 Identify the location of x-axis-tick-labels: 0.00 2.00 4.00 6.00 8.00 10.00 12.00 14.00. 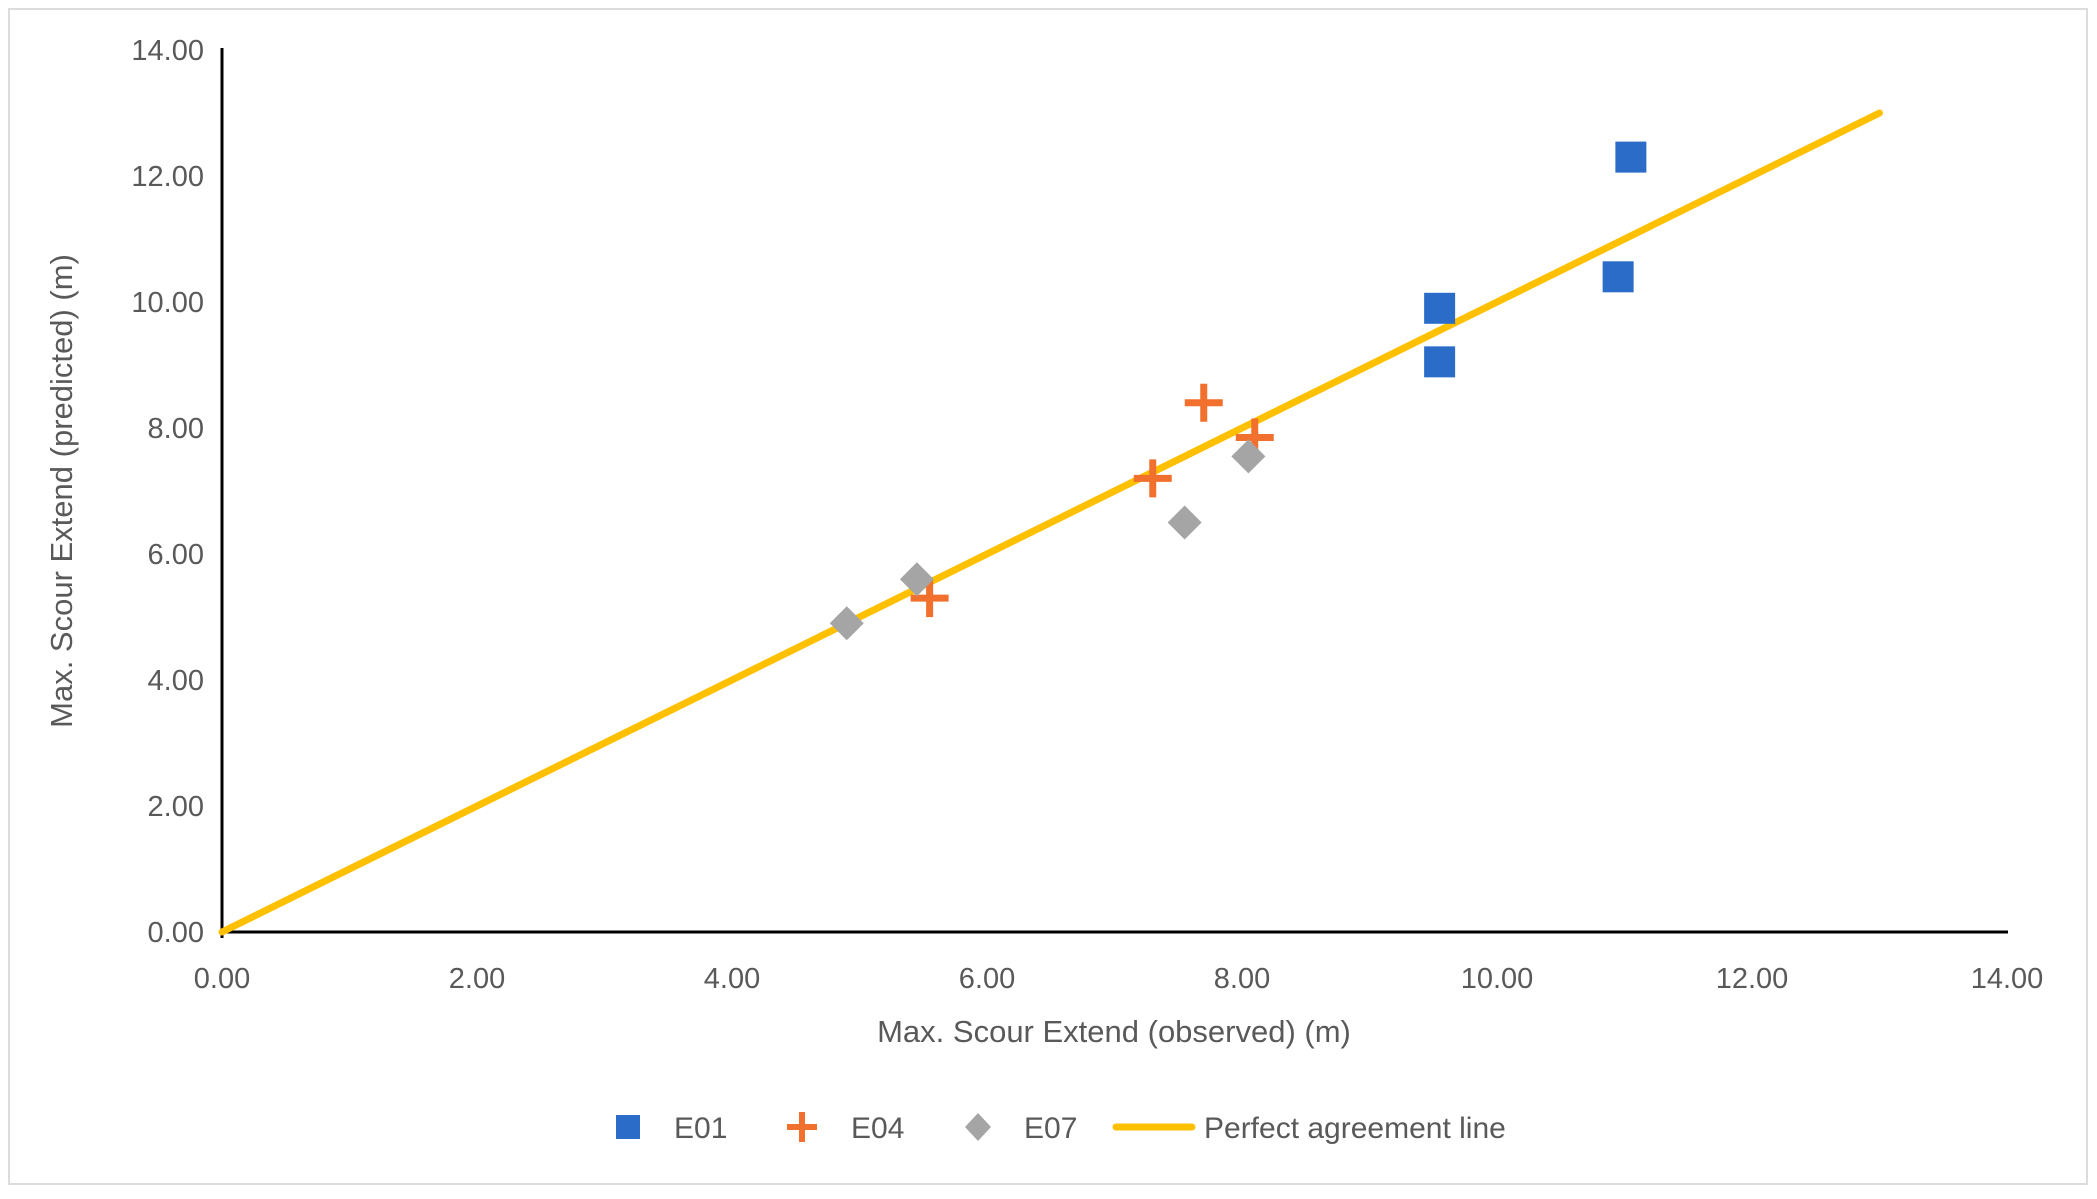
(1119, 979).